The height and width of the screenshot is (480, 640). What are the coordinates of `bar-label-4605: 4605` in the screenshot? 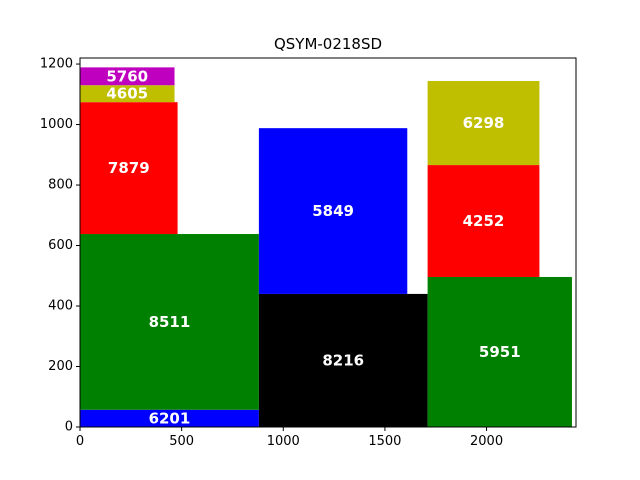 It's located at (127, 94).